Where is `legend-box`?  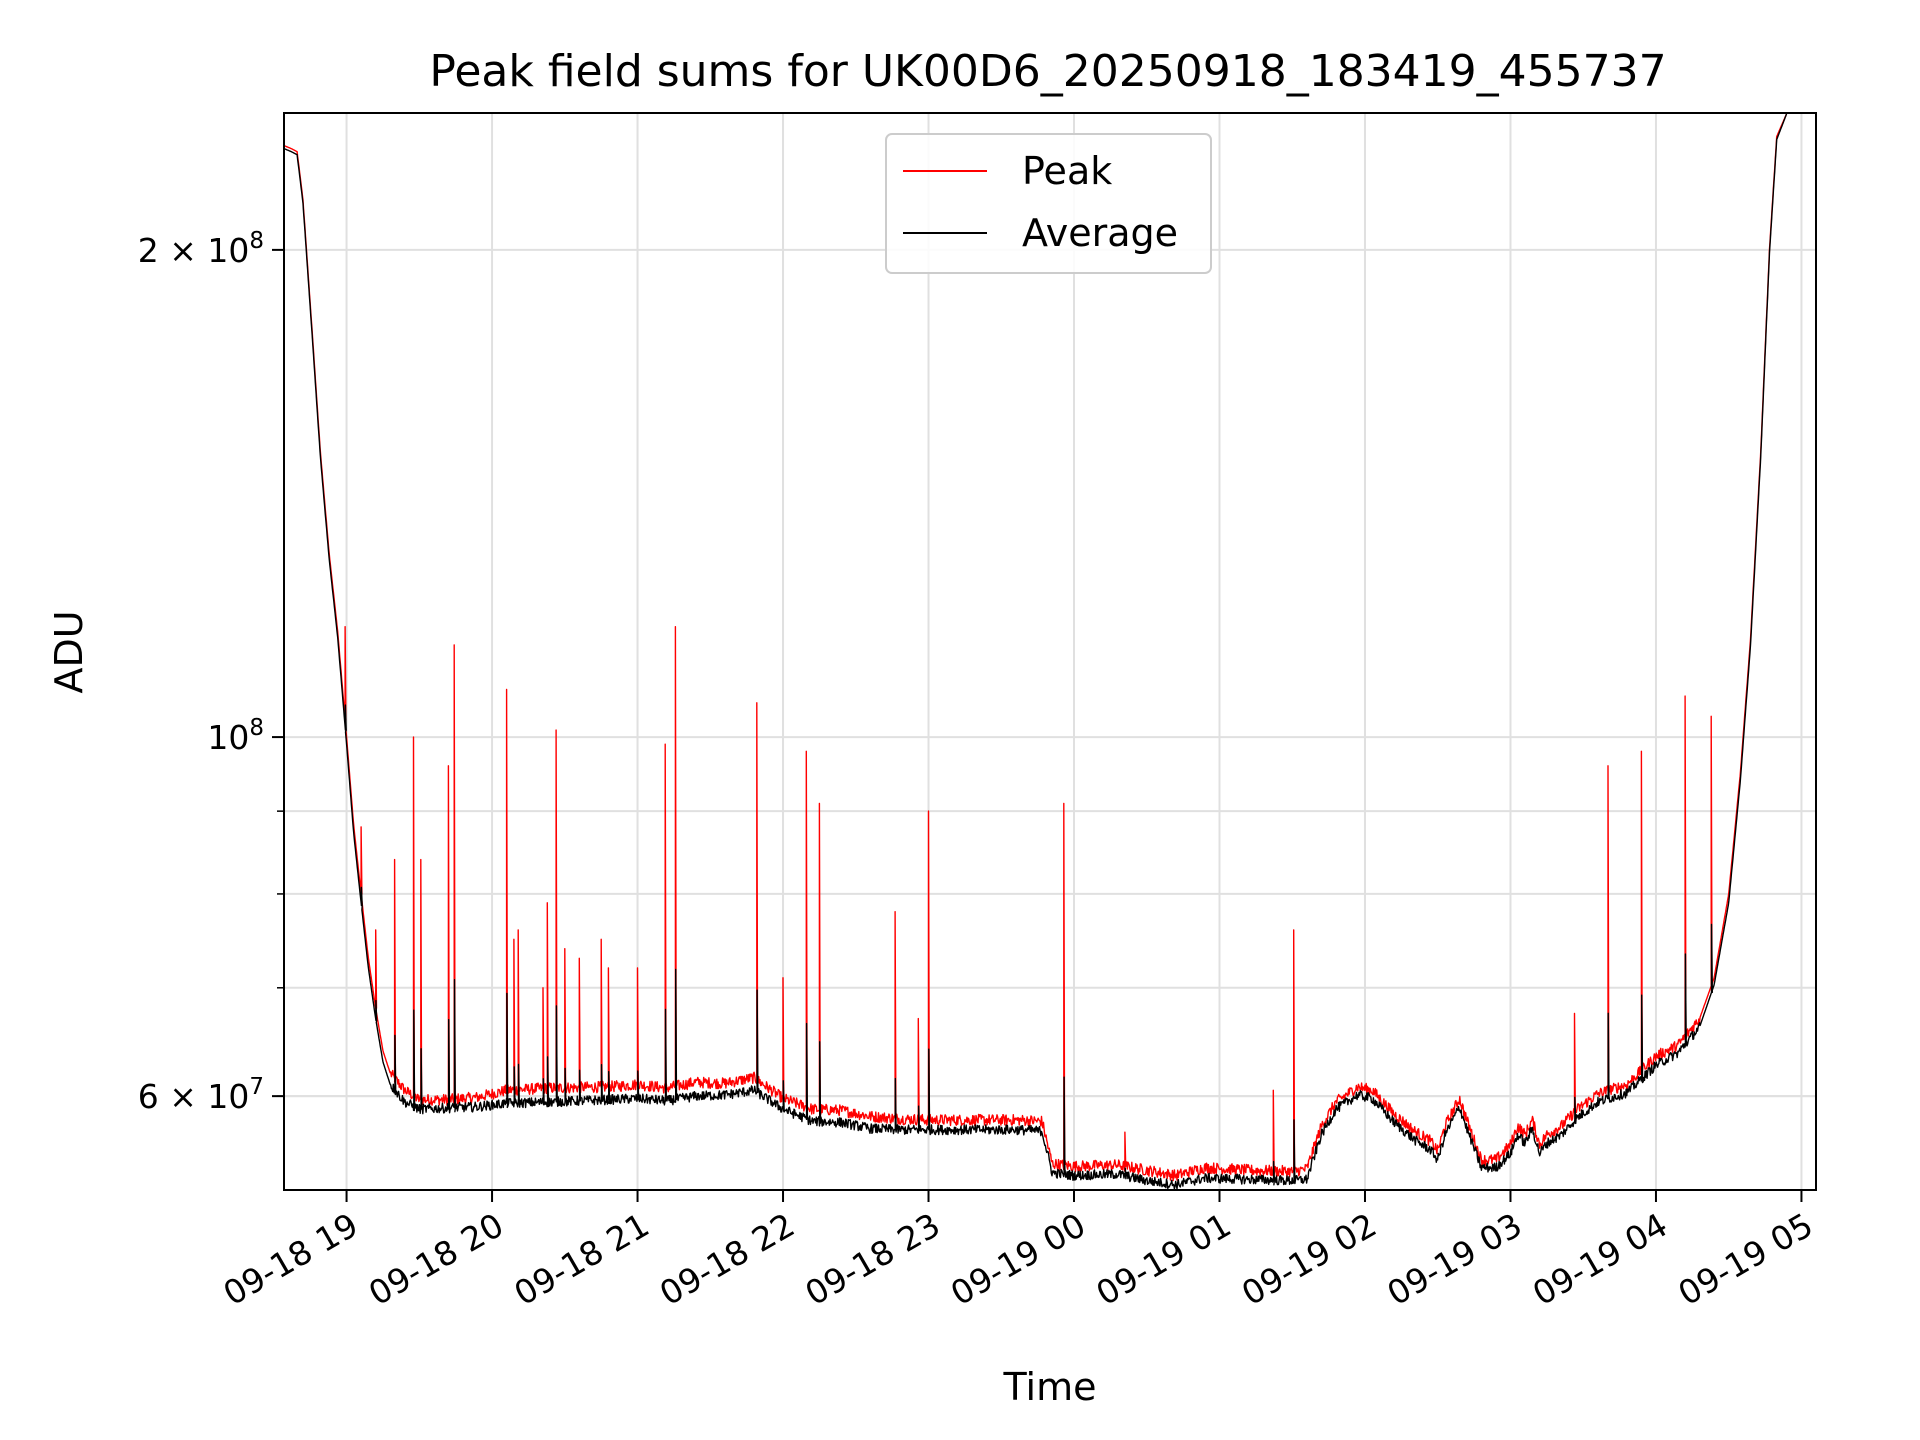
legend-box is located at coordinates (1048, 203).